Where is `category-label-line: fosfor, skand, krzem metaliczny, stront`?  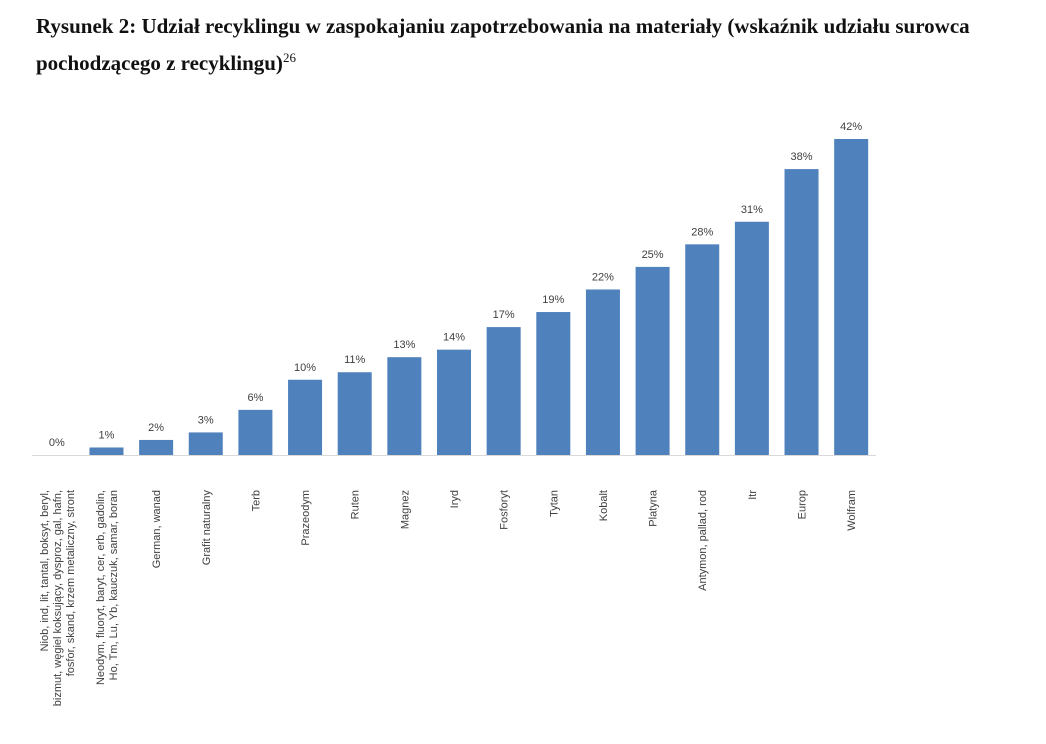
category-label-line: fosfor, skand, krzem metaliczny, stront is located at coordinates (71, 583).